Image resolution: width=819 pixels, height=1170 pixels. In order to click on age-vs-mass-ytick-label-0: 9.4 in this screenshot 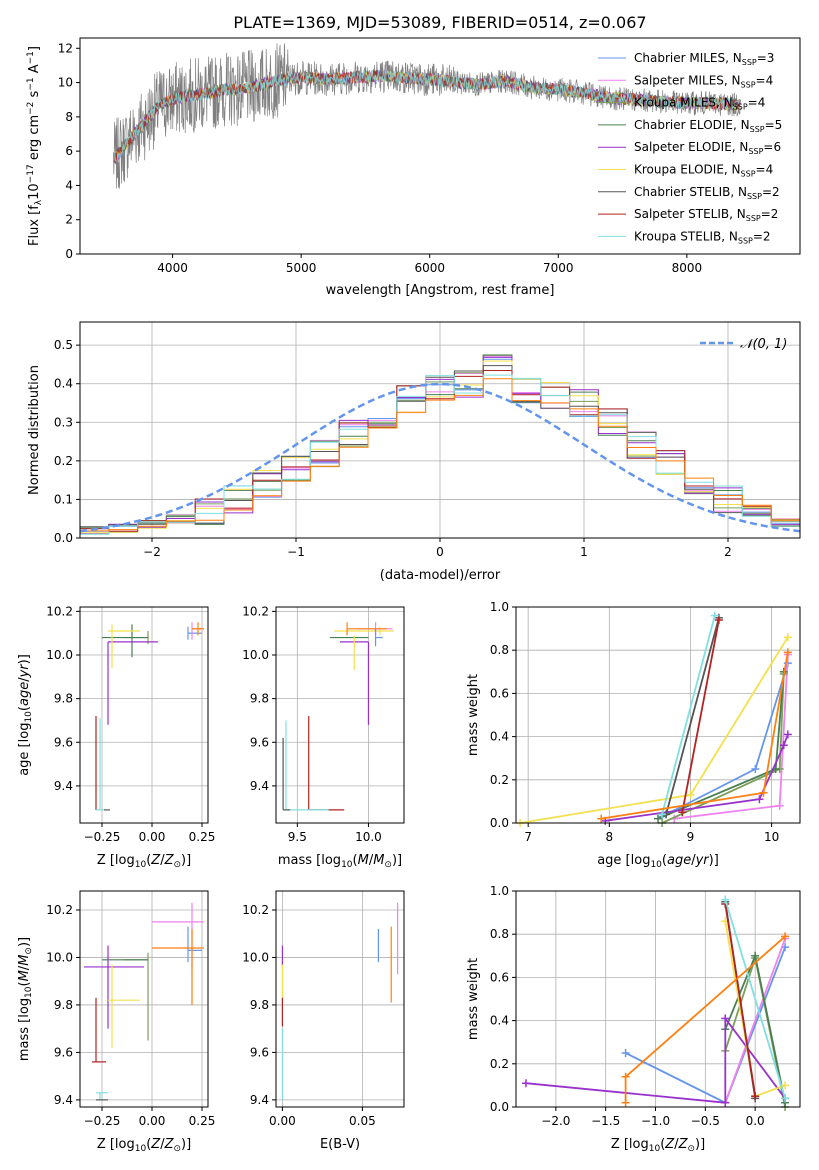, I will do `click(259, 786)`.